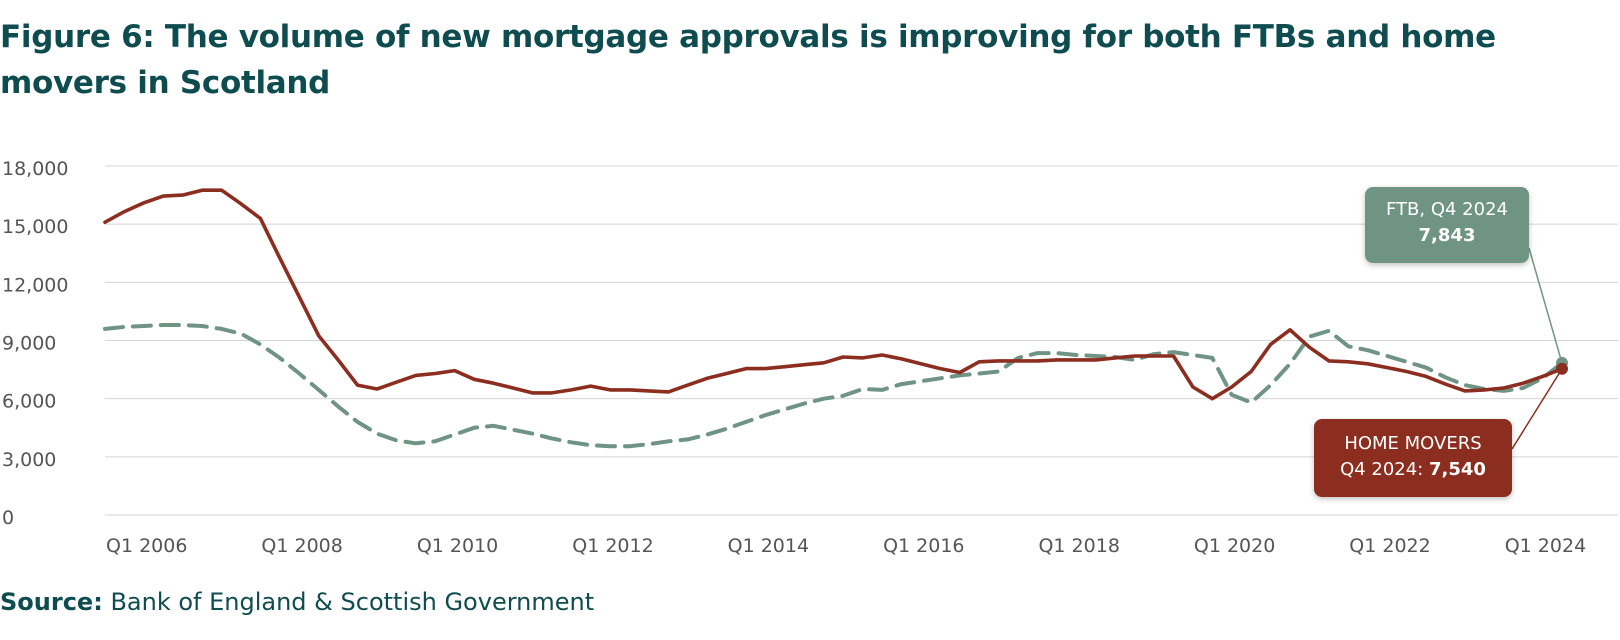 The image size is (1620, 640). Describe the element at coordinates (1537, 409) in the screenshot. I see `home-movers-leader-line` at that location.